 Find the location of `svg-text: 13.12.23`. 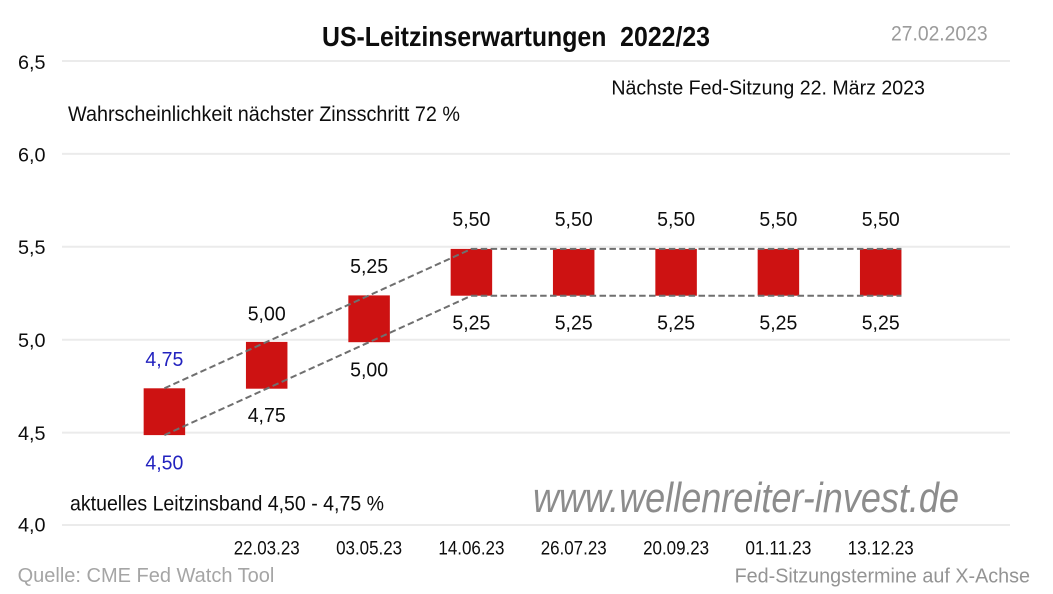

svg-text: 13.12.23 is located at coordinates (881, 549).